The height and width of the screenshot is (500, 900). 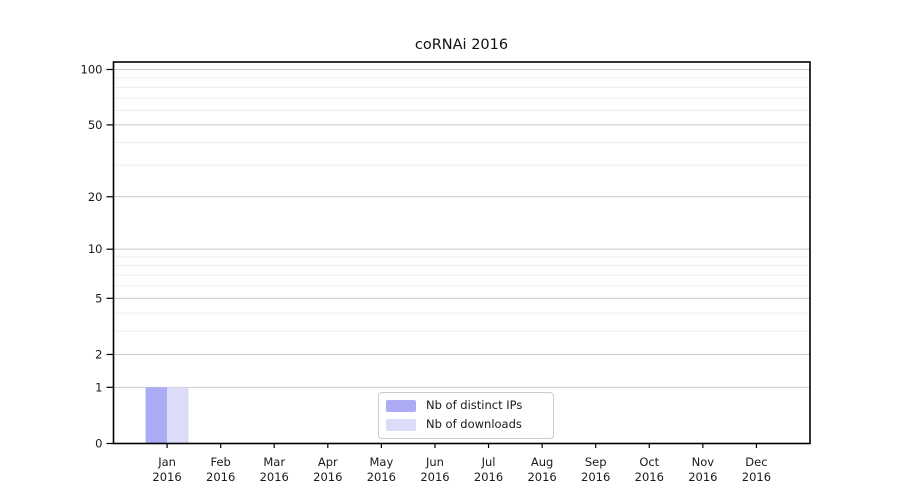 I want to click on y-tick-label: 5, so click(x=98, y=298).